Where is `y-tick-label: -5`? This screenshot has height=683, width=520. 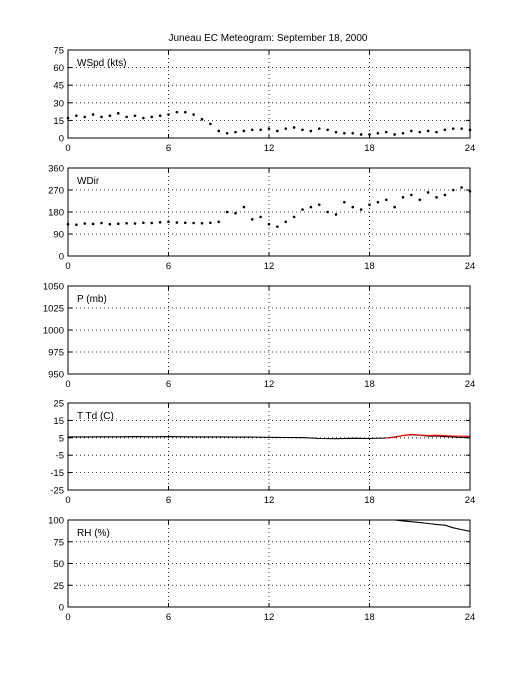 y-tick-label: -5 is located at coordinates (60, 456).